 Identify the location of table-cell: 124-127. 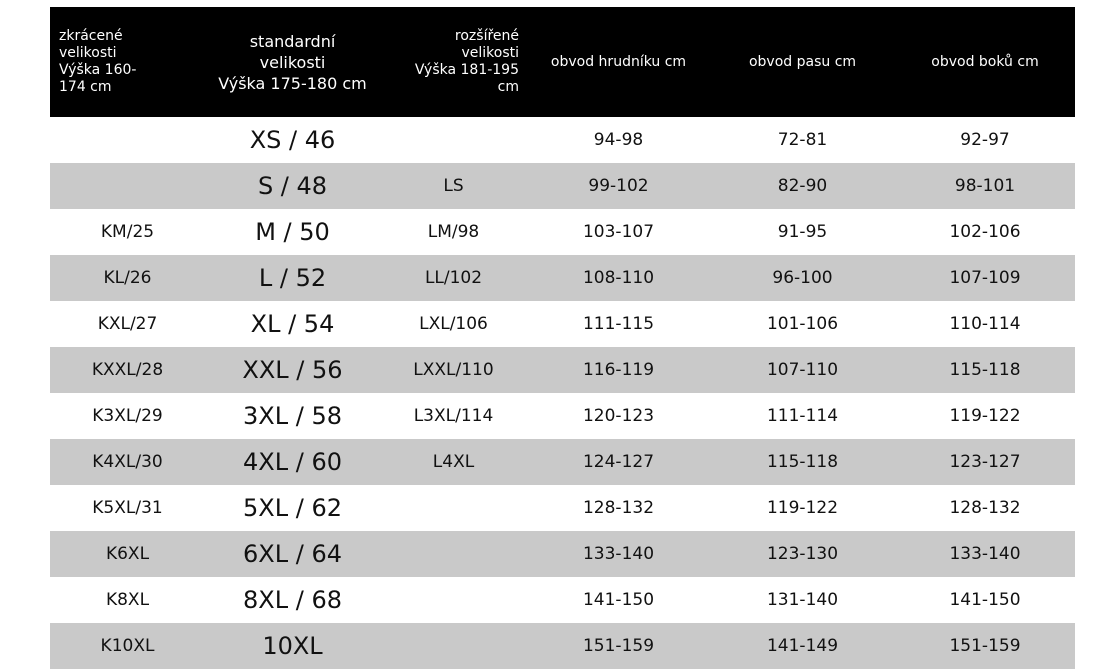
(618, 462).